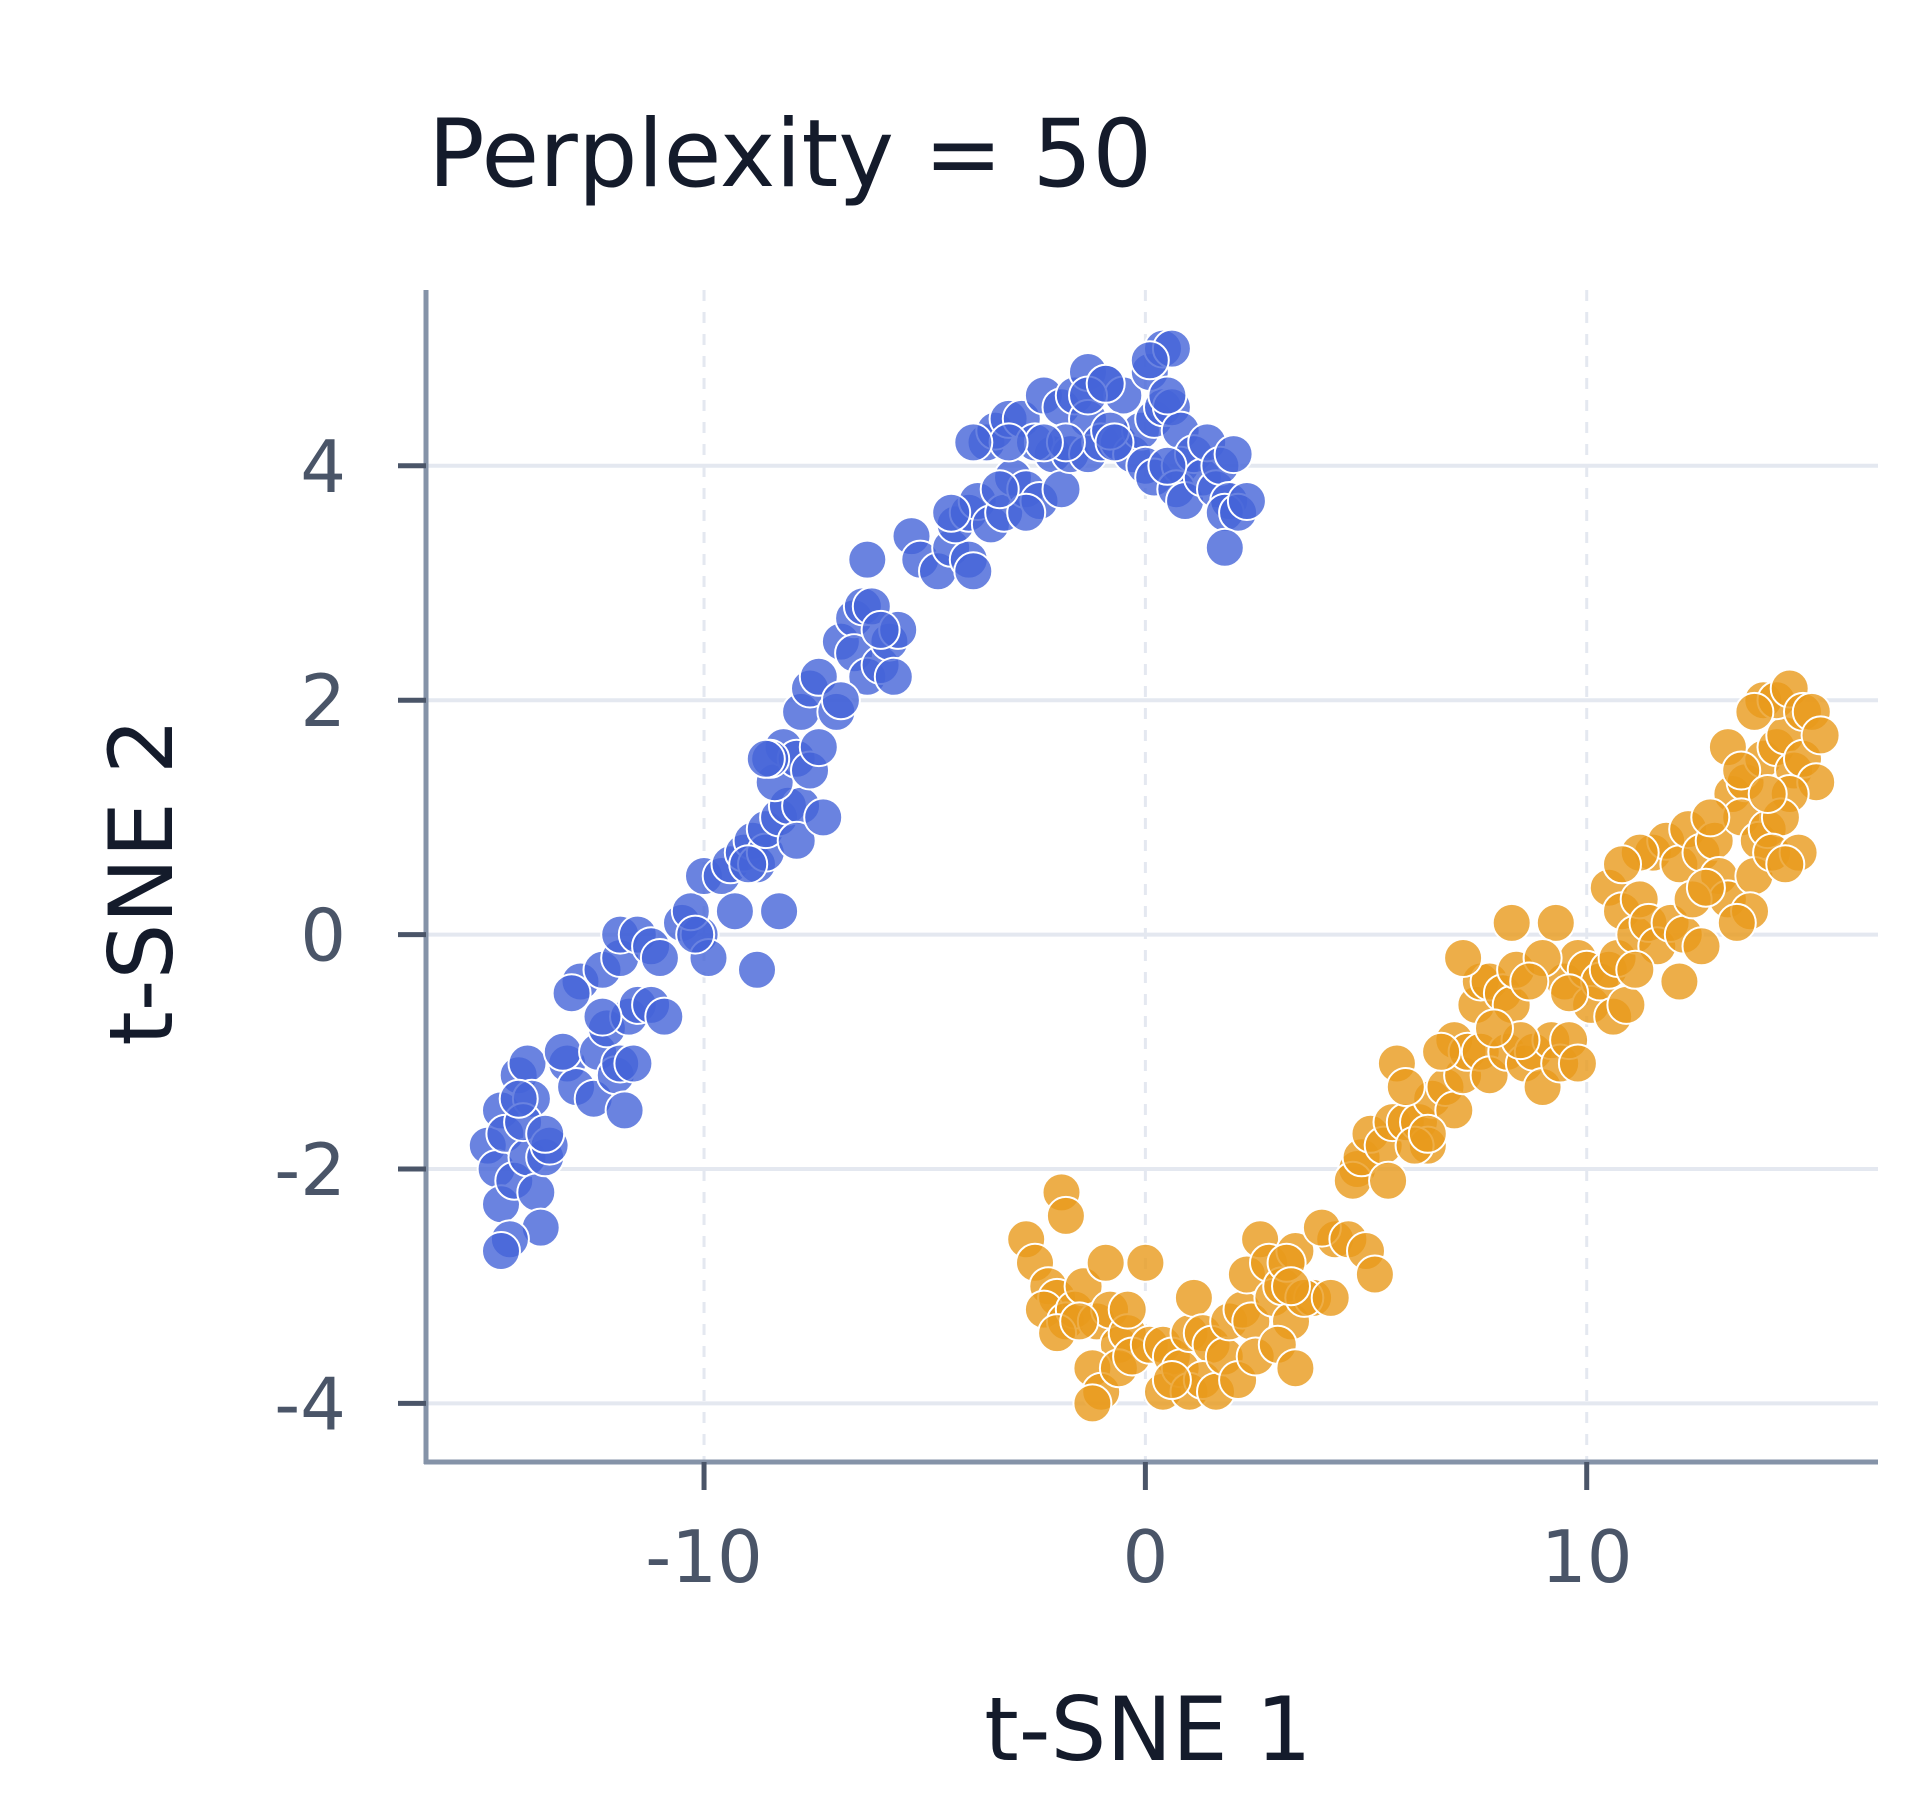 The height and width of the screenshot is (1813, 1920). I want to click on chart-title: Perplexity = 50, so click(790, 154).